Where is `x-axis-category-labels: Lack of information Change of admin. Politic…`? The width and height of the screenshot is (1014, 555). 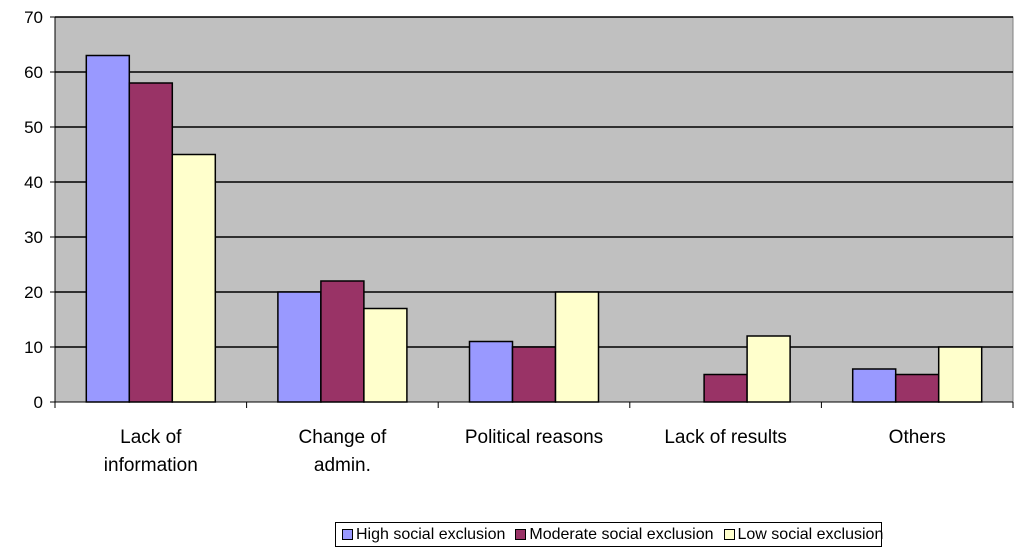
x-axis-category-labels: Lack of information Change of admin. Politic… is located at coordinates (525, 451).